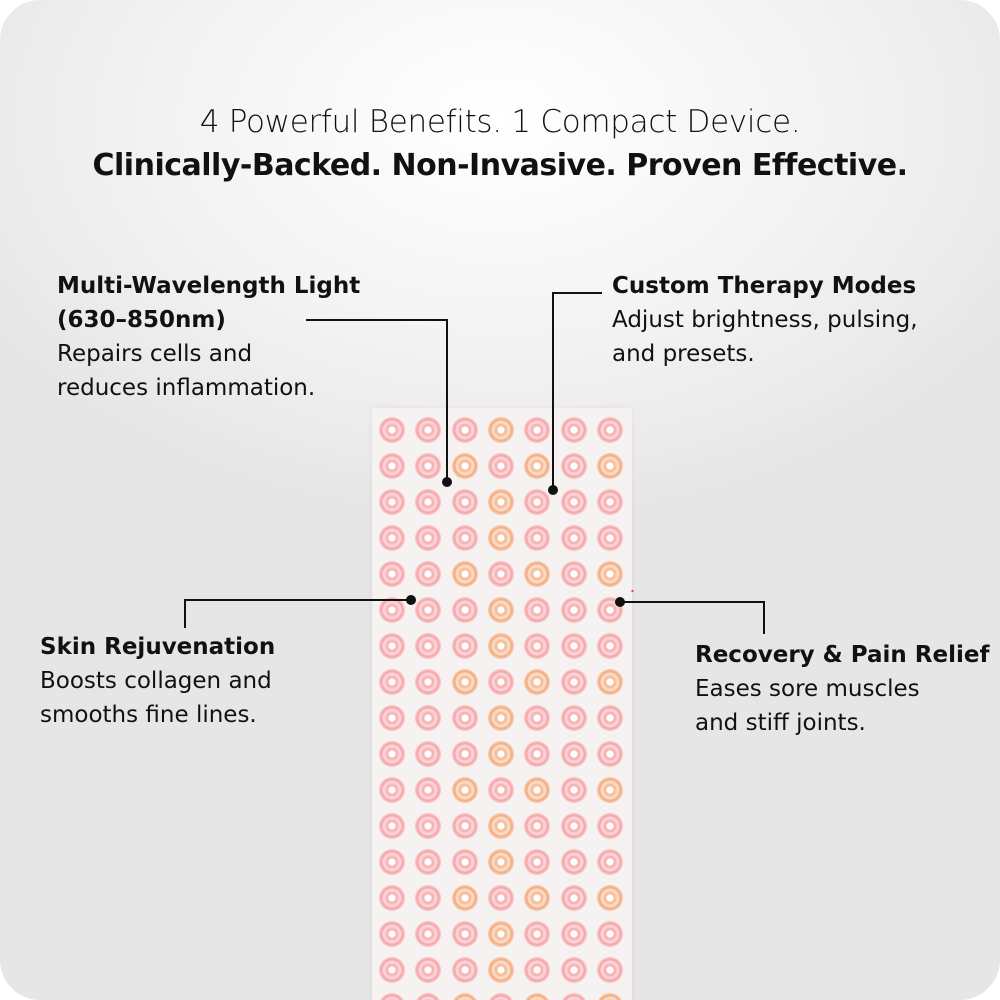  Describe the element at coordinates (500, 122) in the screenshot. I see `headline-primary: 4 Powerful Benefits. 1 Compact Device.` at that location.